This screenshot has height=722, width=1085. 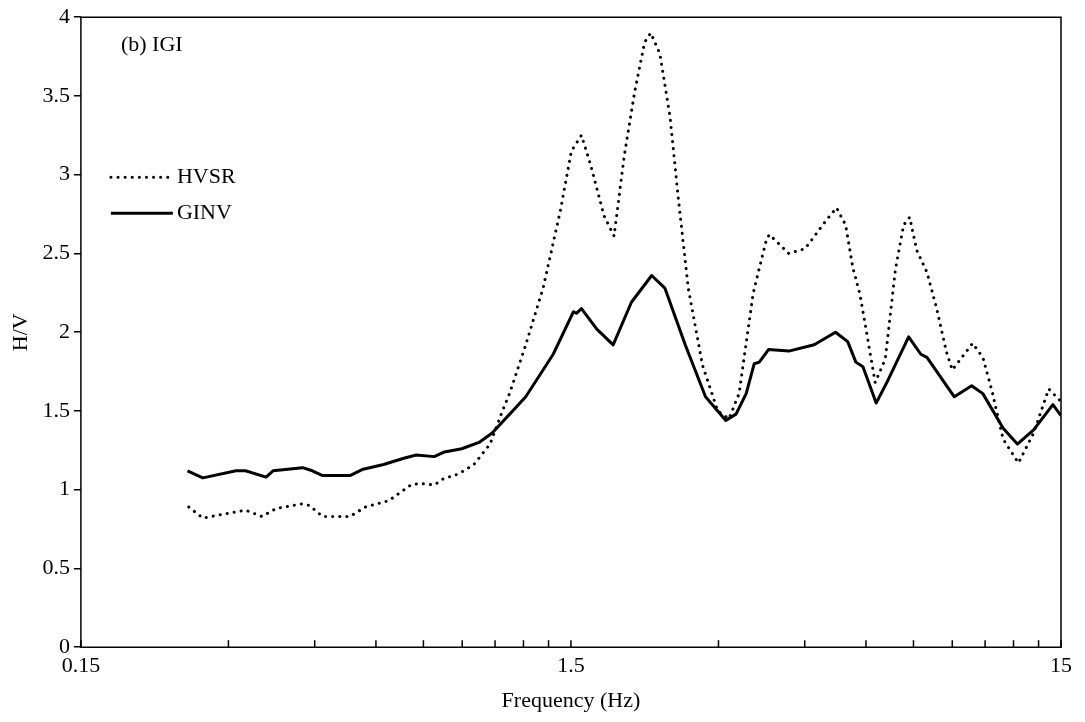 I want to click on y-tick-label: 0.5, so click(x=56, y=567).